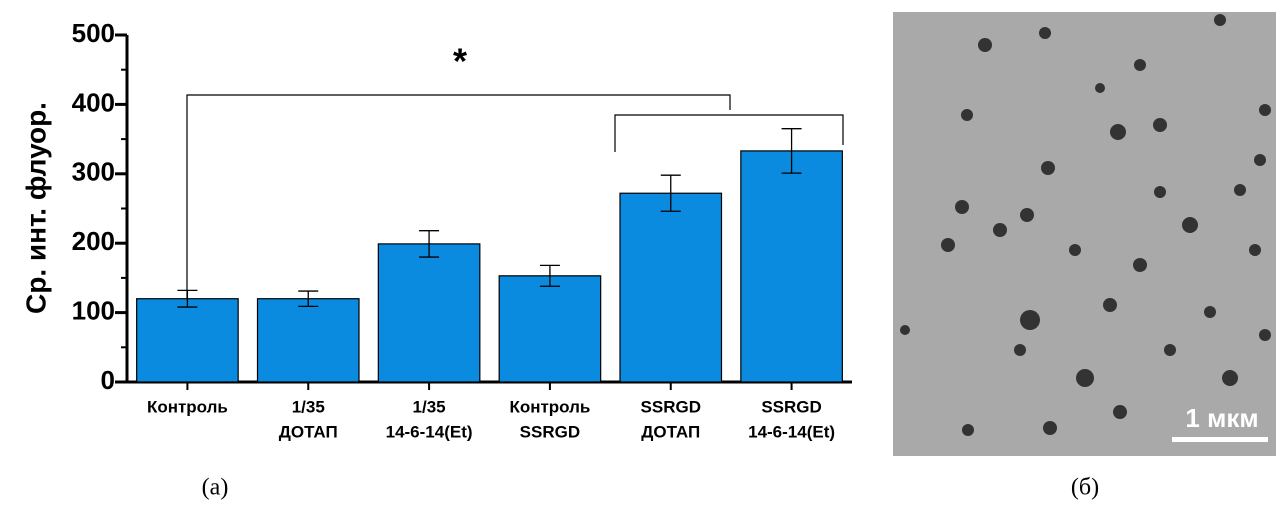 The height and width of the screenshot is (508, 1287). I want to click on y-tick-label: 200, so click(93, 241).